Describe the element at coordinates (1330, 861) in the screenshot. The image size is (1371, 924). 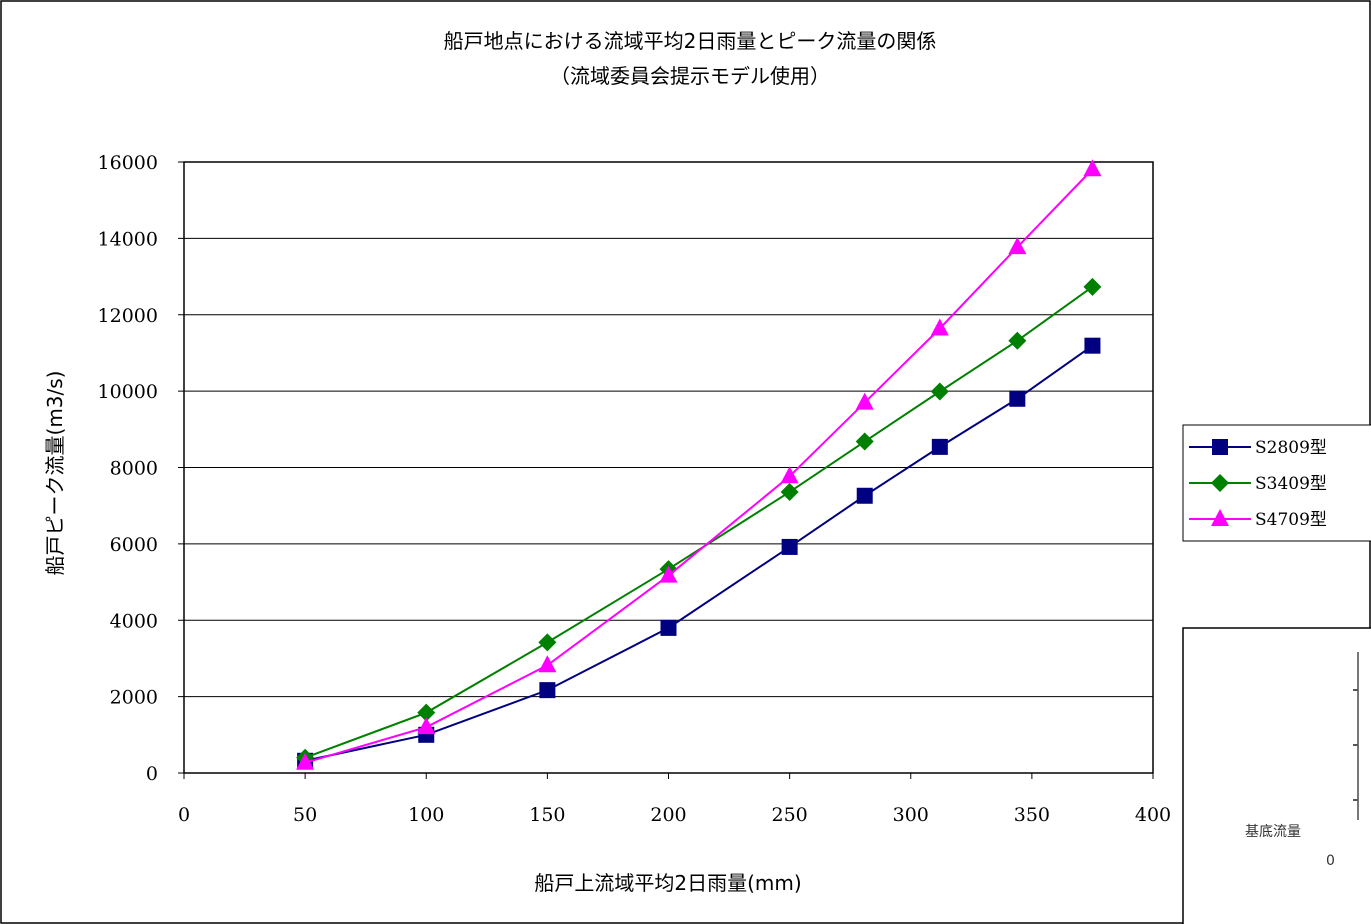
I see `inset-value: 0` at that location.